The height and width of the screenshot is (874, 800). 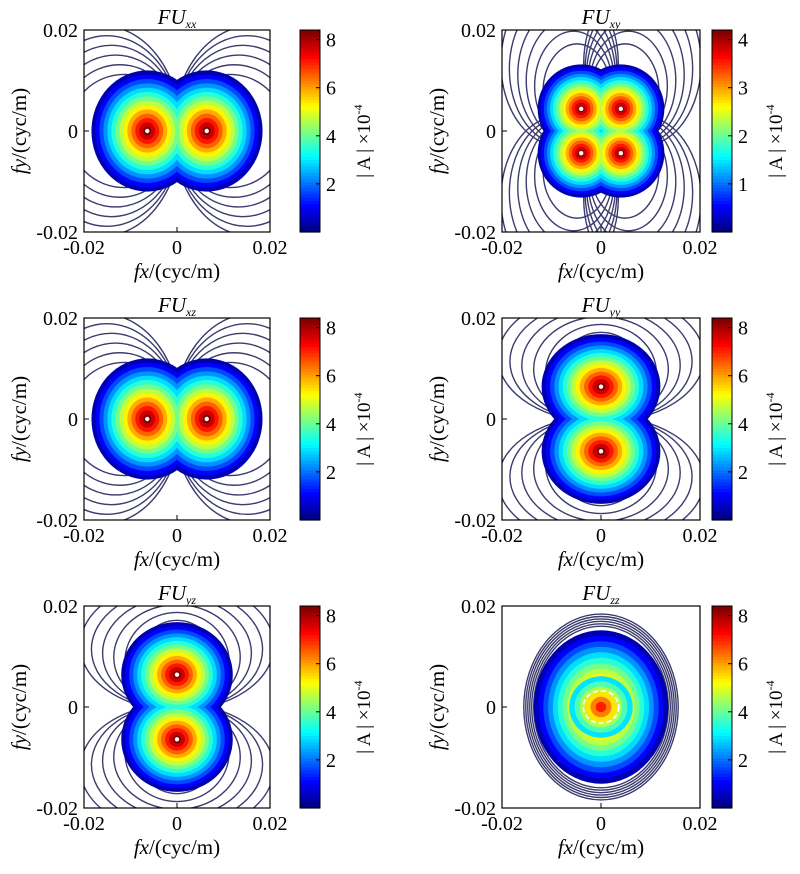 What do you see at coordinates (722, 419) in the screenshot?
I see `colorbar-frame` at bounding box center [722, 419].